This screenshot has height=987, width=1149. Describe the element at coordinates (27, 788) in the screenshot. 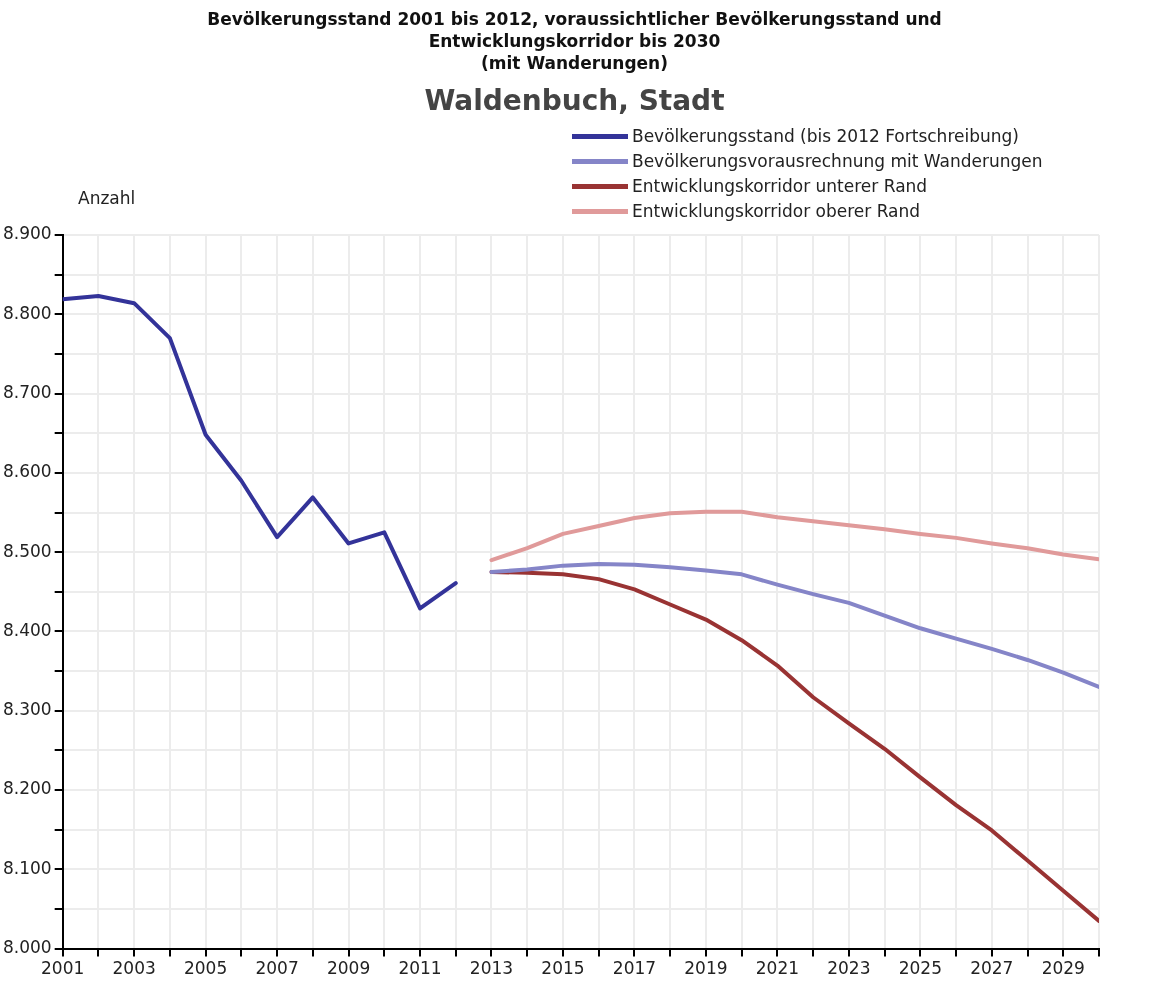

I see `y-tick-label: 8.200` at that location.